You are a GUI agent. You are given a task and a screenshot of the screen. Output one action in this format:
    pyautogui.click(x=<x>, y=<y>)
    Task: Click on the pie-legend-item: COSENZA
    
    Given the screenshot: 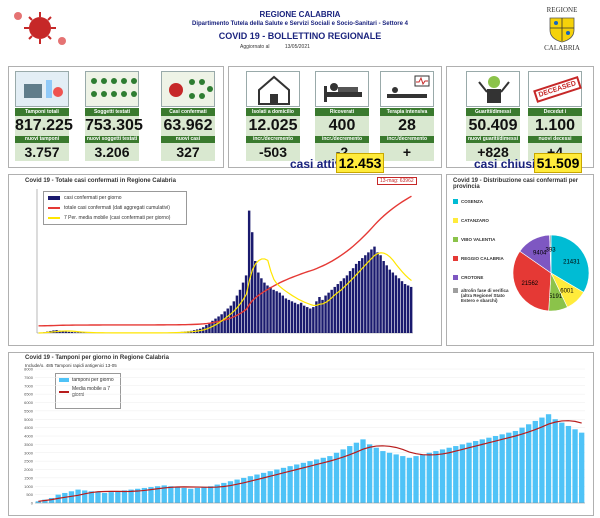 What is the action you would take?
    pyautogui.click(x=483, y=201)
    